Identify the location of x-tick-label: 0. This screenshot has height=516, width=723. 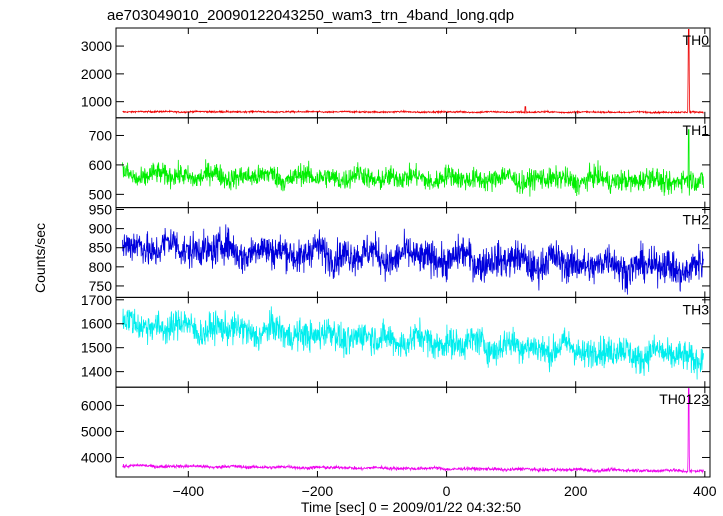
(447, 491).